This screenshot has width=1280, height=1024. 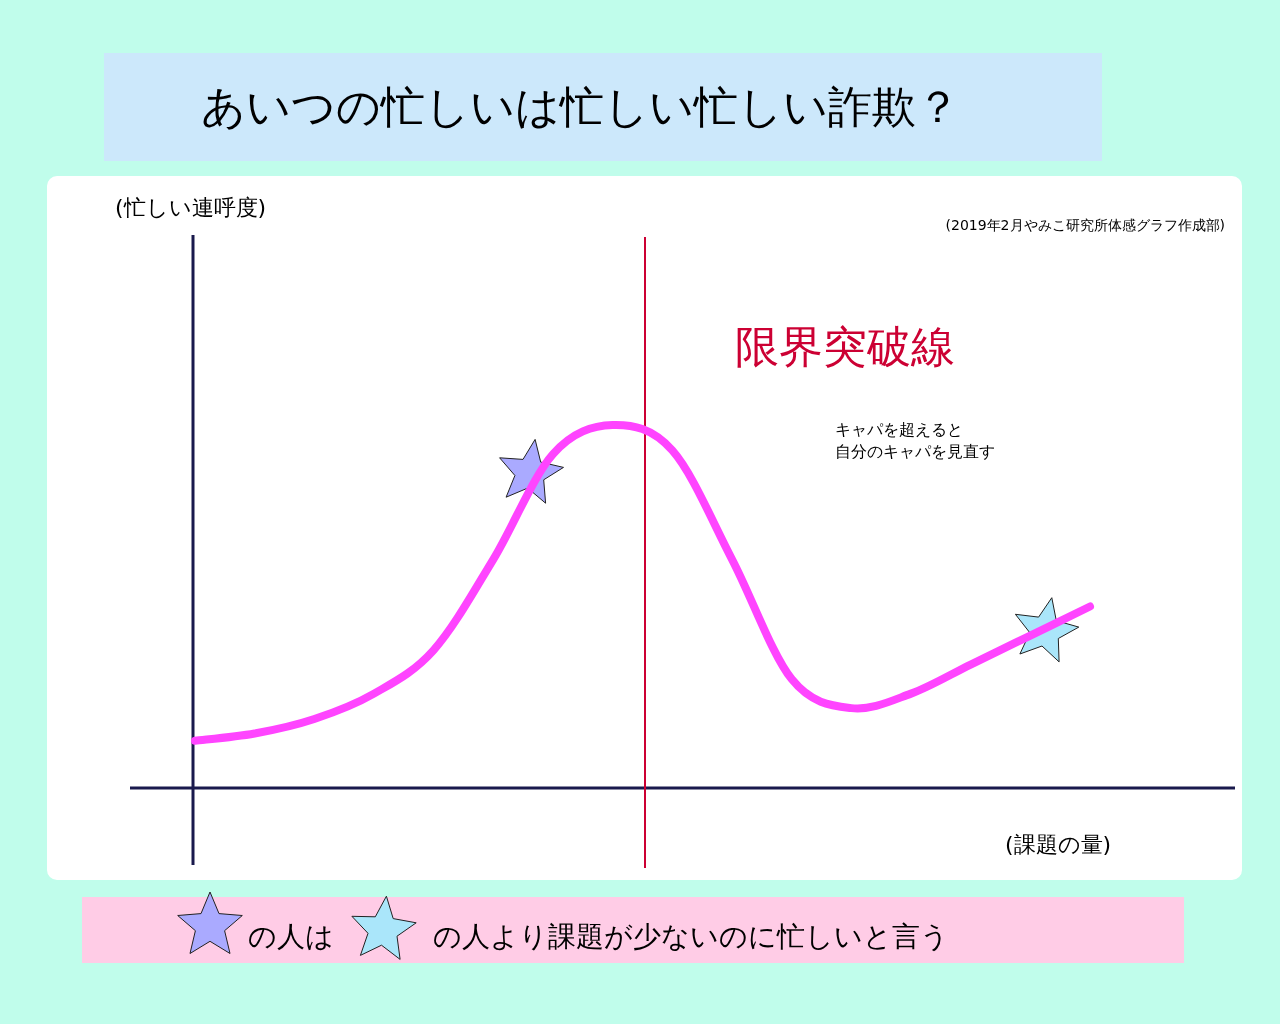 I want to click on text: (2019年2月やみこ研究所体感グラフ作成部), so click(x=1085, y=225).